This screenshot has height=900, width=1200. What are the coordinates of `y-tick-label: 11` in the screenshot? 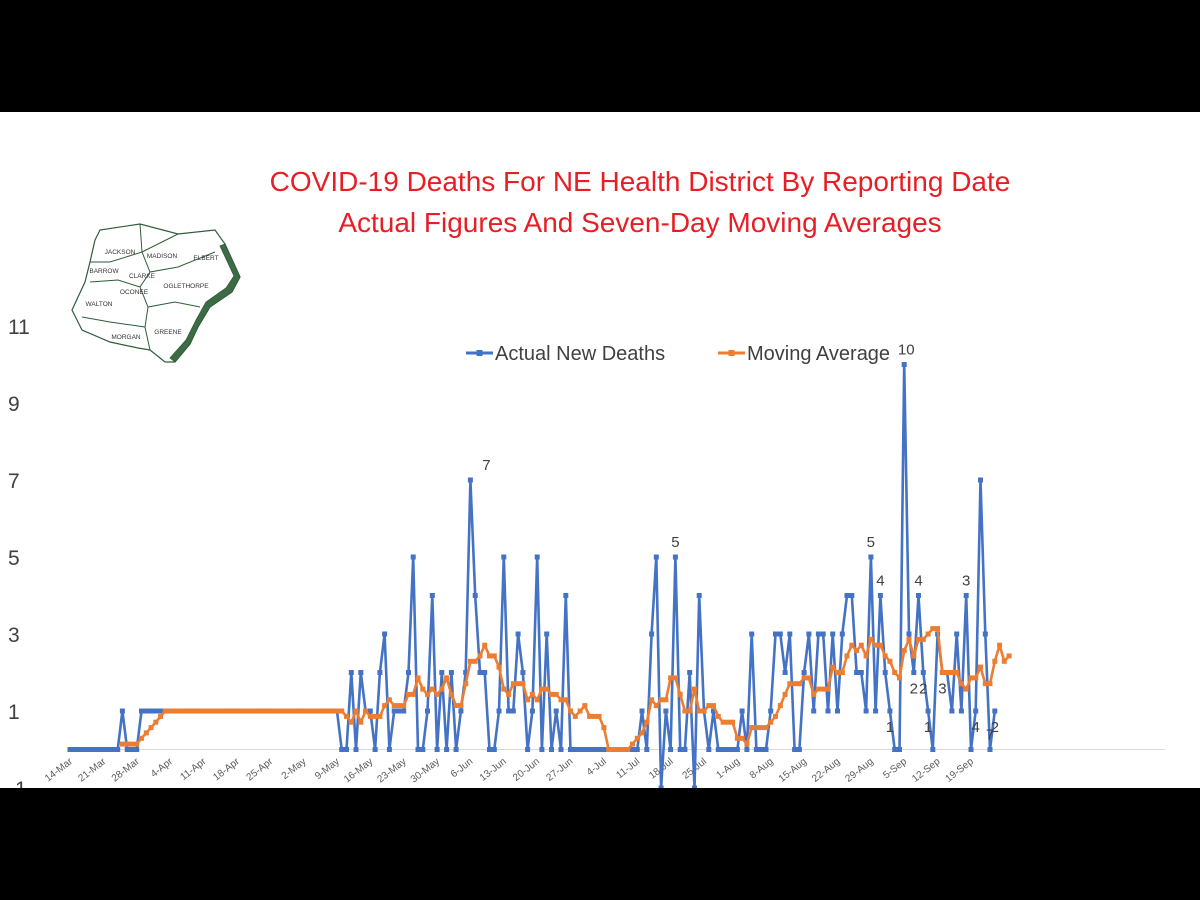 It's located at (19, 327).